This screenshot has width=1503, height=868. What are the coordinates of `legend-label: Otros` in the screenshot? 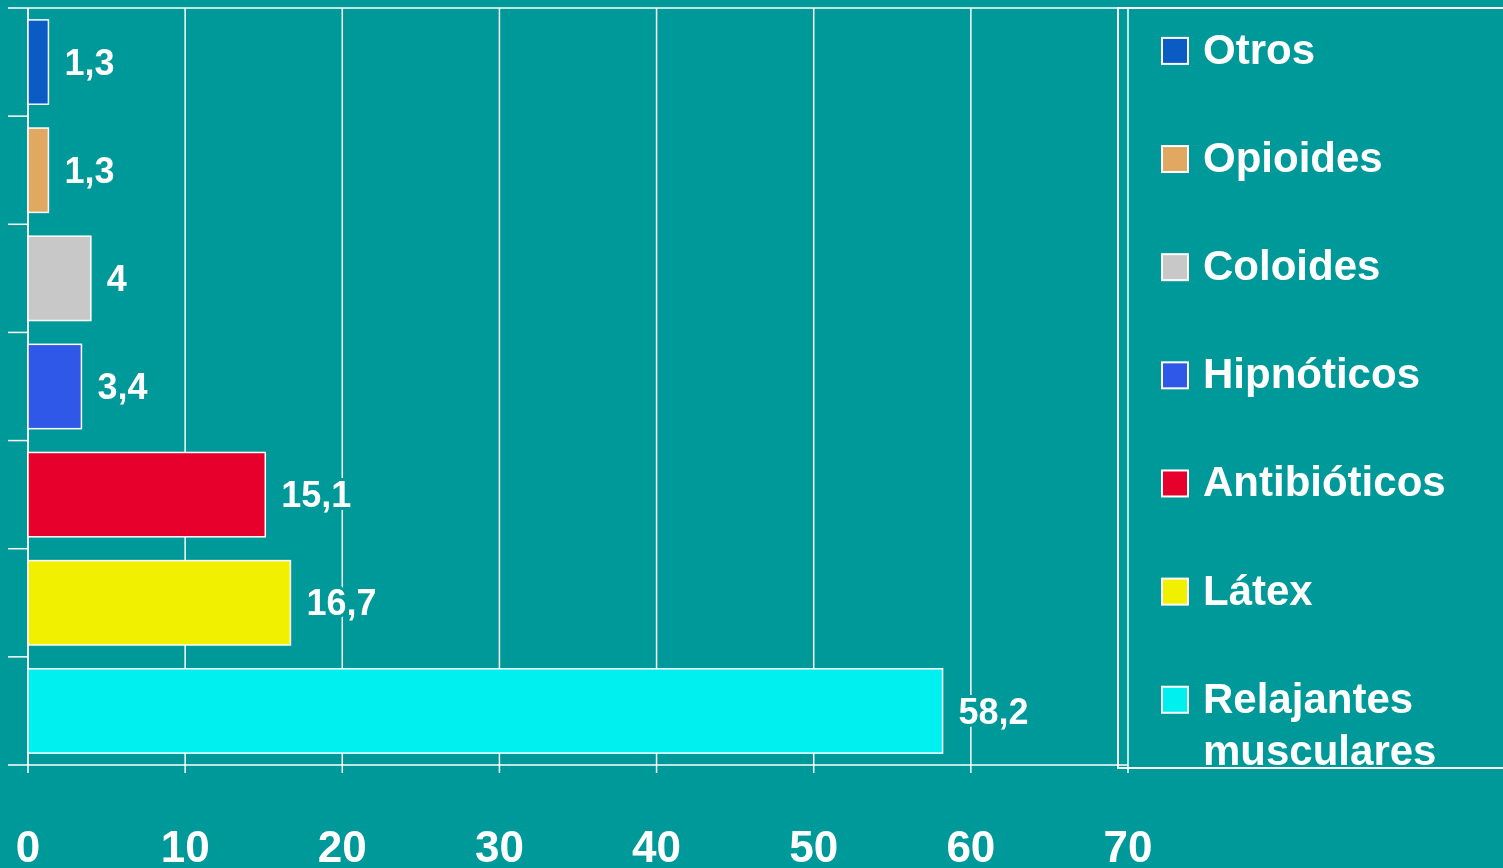 It's located at (1259, 49).